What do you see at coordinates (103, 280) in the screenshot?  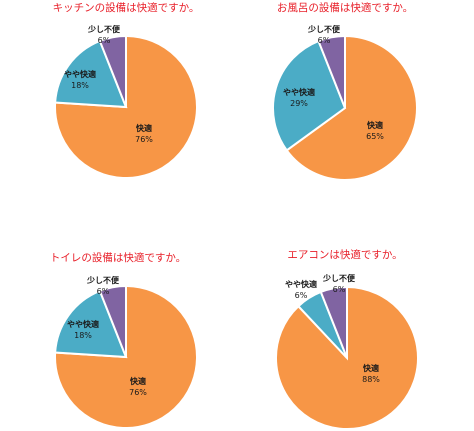 I see `slice-label-toilet-inconvenient: 少し不便` at bounding box center [103, 280].